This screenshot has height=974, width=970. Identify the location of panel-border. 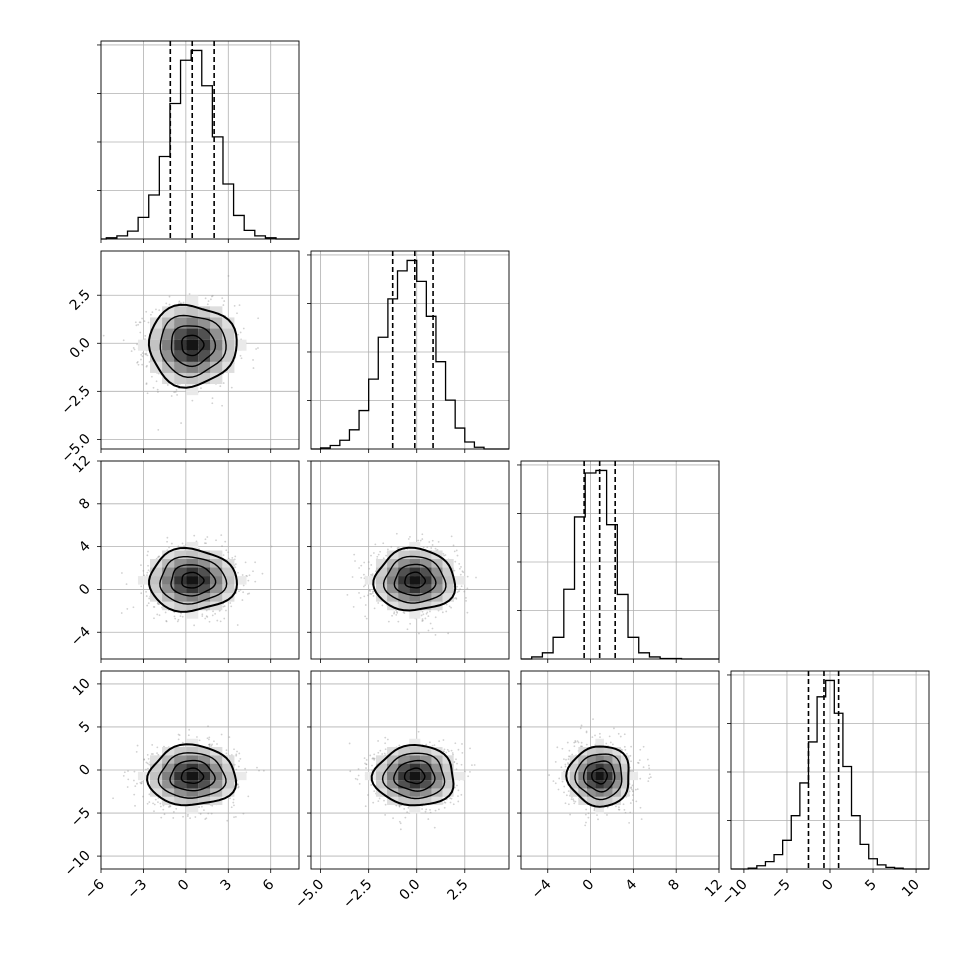
(410, 350).